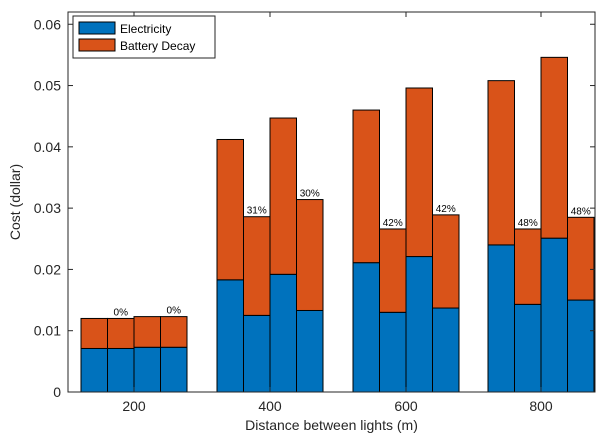  What do you see at coordinates (145, 29) in the screenshot?
I see `legend-entry: Electricity` at bounding box center [145, 29].